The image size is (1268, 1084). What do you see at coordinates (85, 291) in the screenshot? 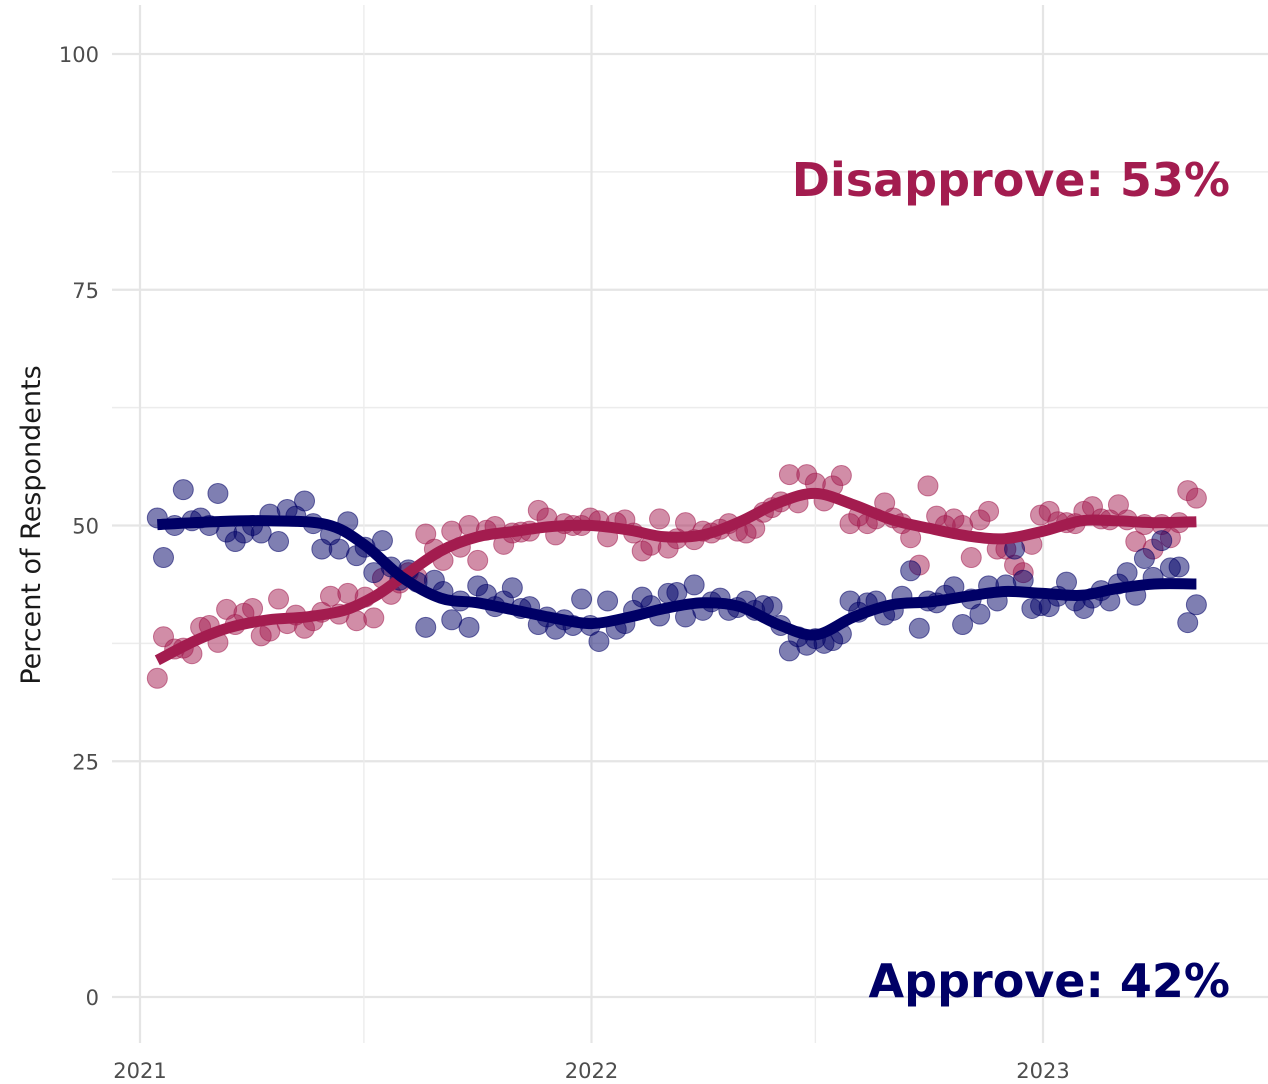
I see `y-tick-label: 75` at bounding box center [85, 291].